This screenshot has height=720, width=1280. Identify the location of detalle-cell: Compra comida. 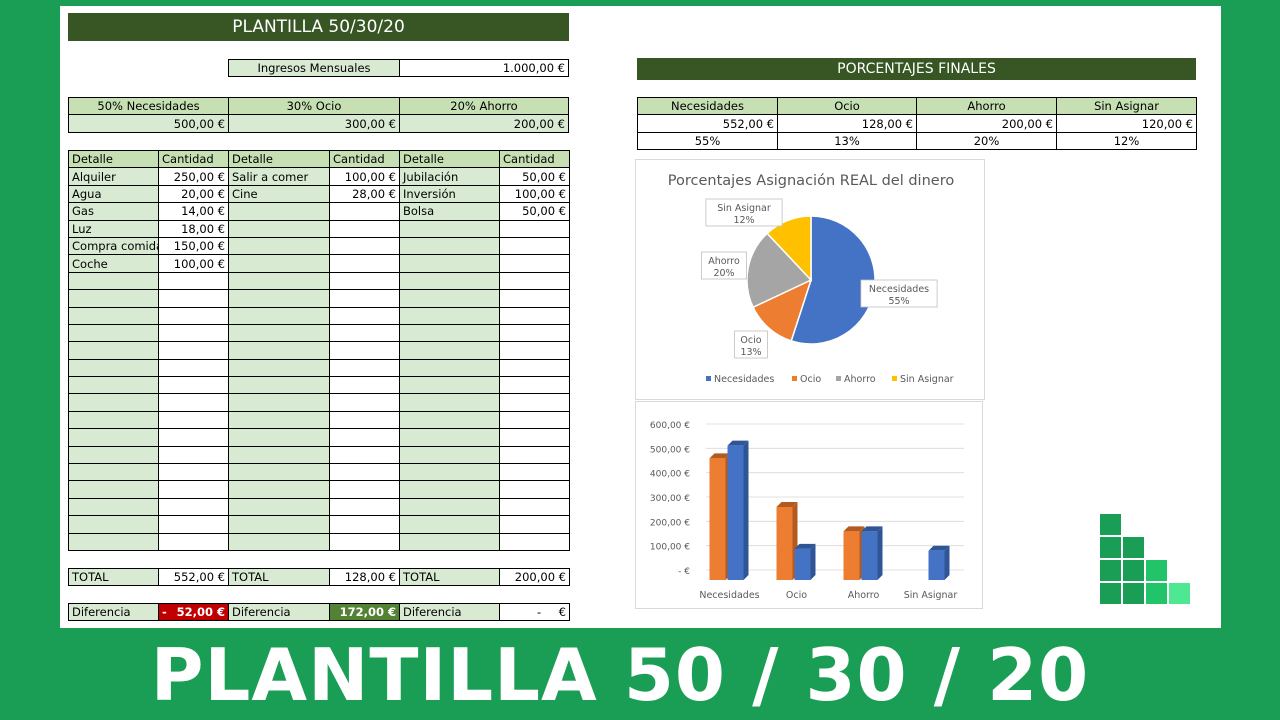
(113, 246).